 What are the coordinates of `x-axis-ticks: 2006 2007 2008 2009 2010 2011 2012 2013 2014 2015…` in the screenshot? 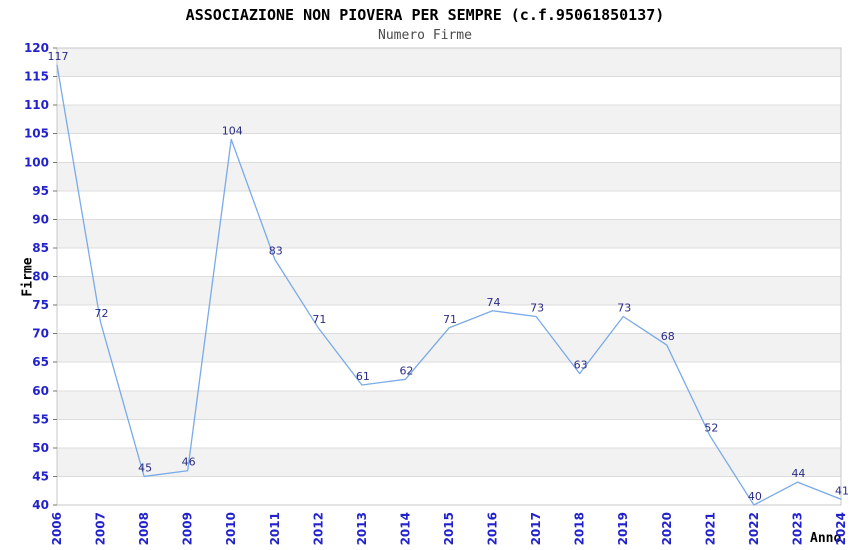 It's located at (449, 528).